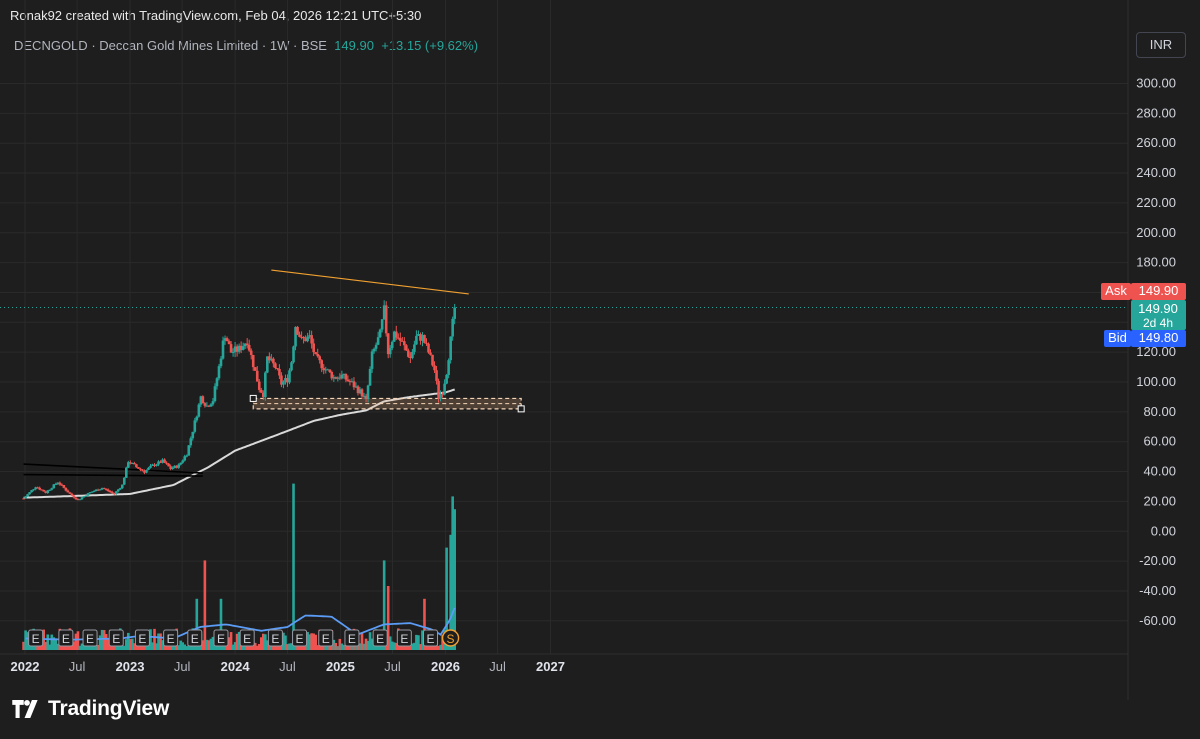 The width and height of the screenshot is (1200, 739). Describe the element at coordinates (564, 663) in the screenshot. I see `time-axis: 2022 Jul 2023 Jul 2024 Jul 2025 Jul 2026 Jul 2027` at that location.